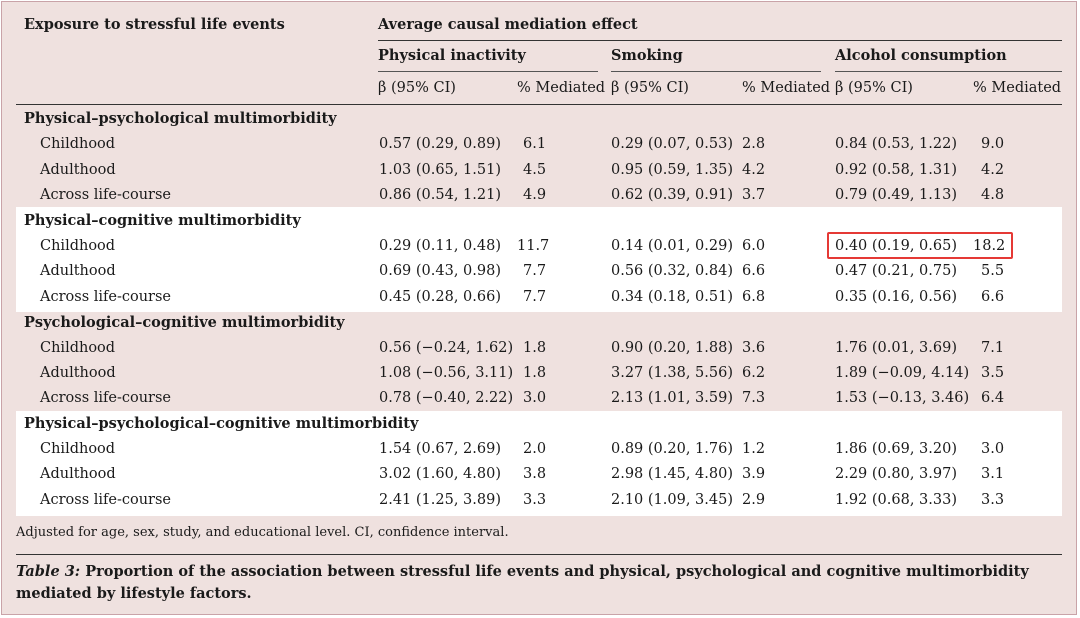  Describe the element at coordinates (650, 88) in the screenshot. I see `header-beta-2: β (95% CI)` at that location.